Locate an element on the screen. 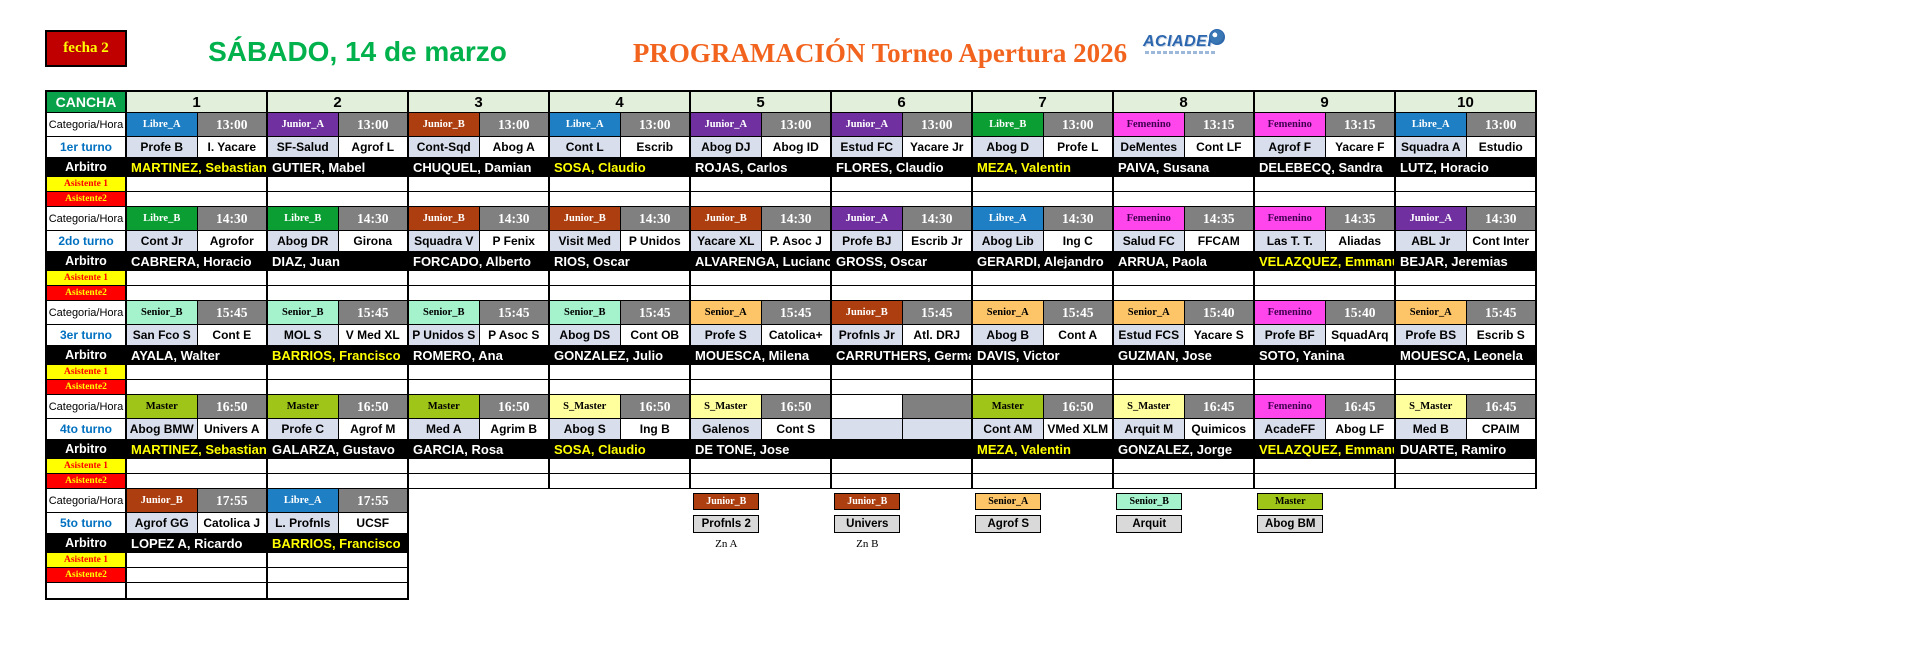 This screenshot has height=663, width=1920. arbitro-cell: SOSA, Claudio is located at coordinates (620, 167).